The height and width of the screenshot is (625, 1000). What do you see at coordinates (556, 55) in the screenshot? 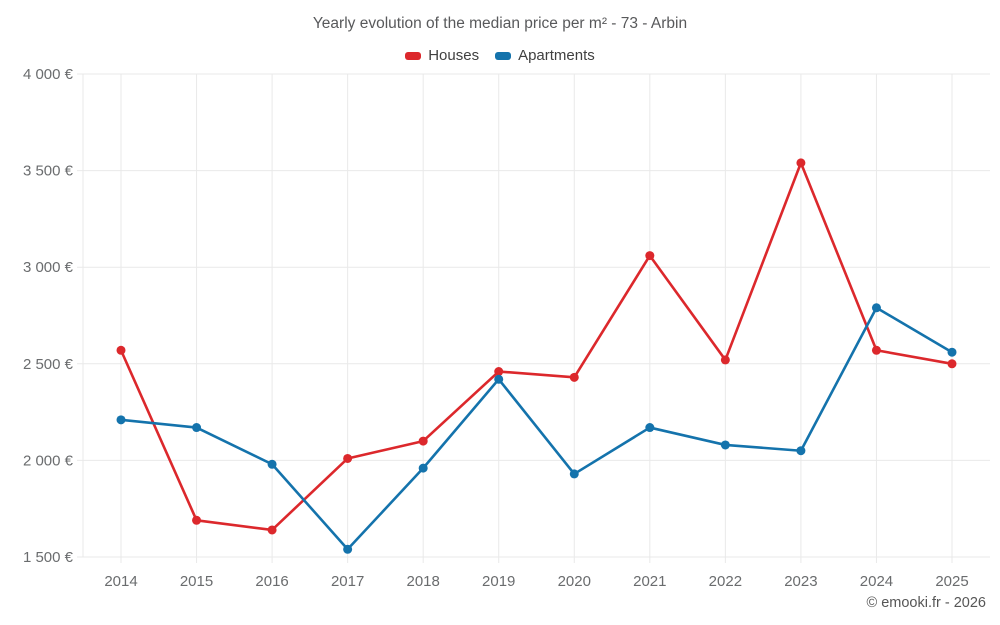
I see `legend-label: Apartments` at bounding box center [556, 55].